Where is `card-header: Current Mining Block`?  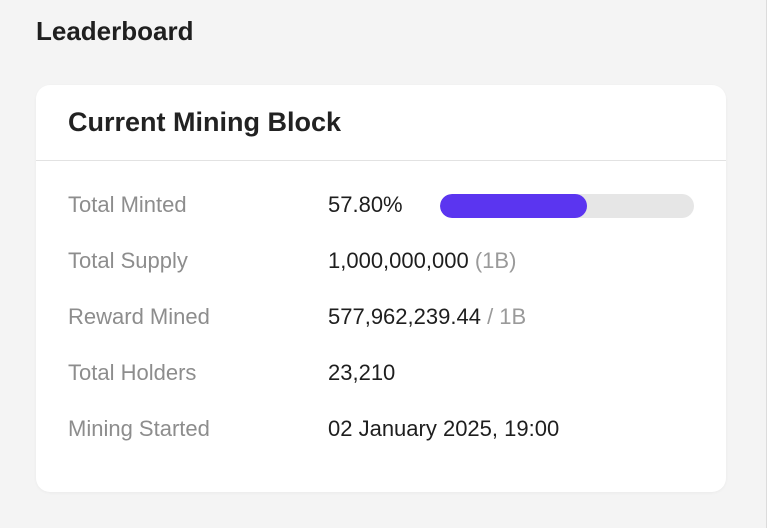 card-header: Current Mining Block is located at coordinates (381, 123).